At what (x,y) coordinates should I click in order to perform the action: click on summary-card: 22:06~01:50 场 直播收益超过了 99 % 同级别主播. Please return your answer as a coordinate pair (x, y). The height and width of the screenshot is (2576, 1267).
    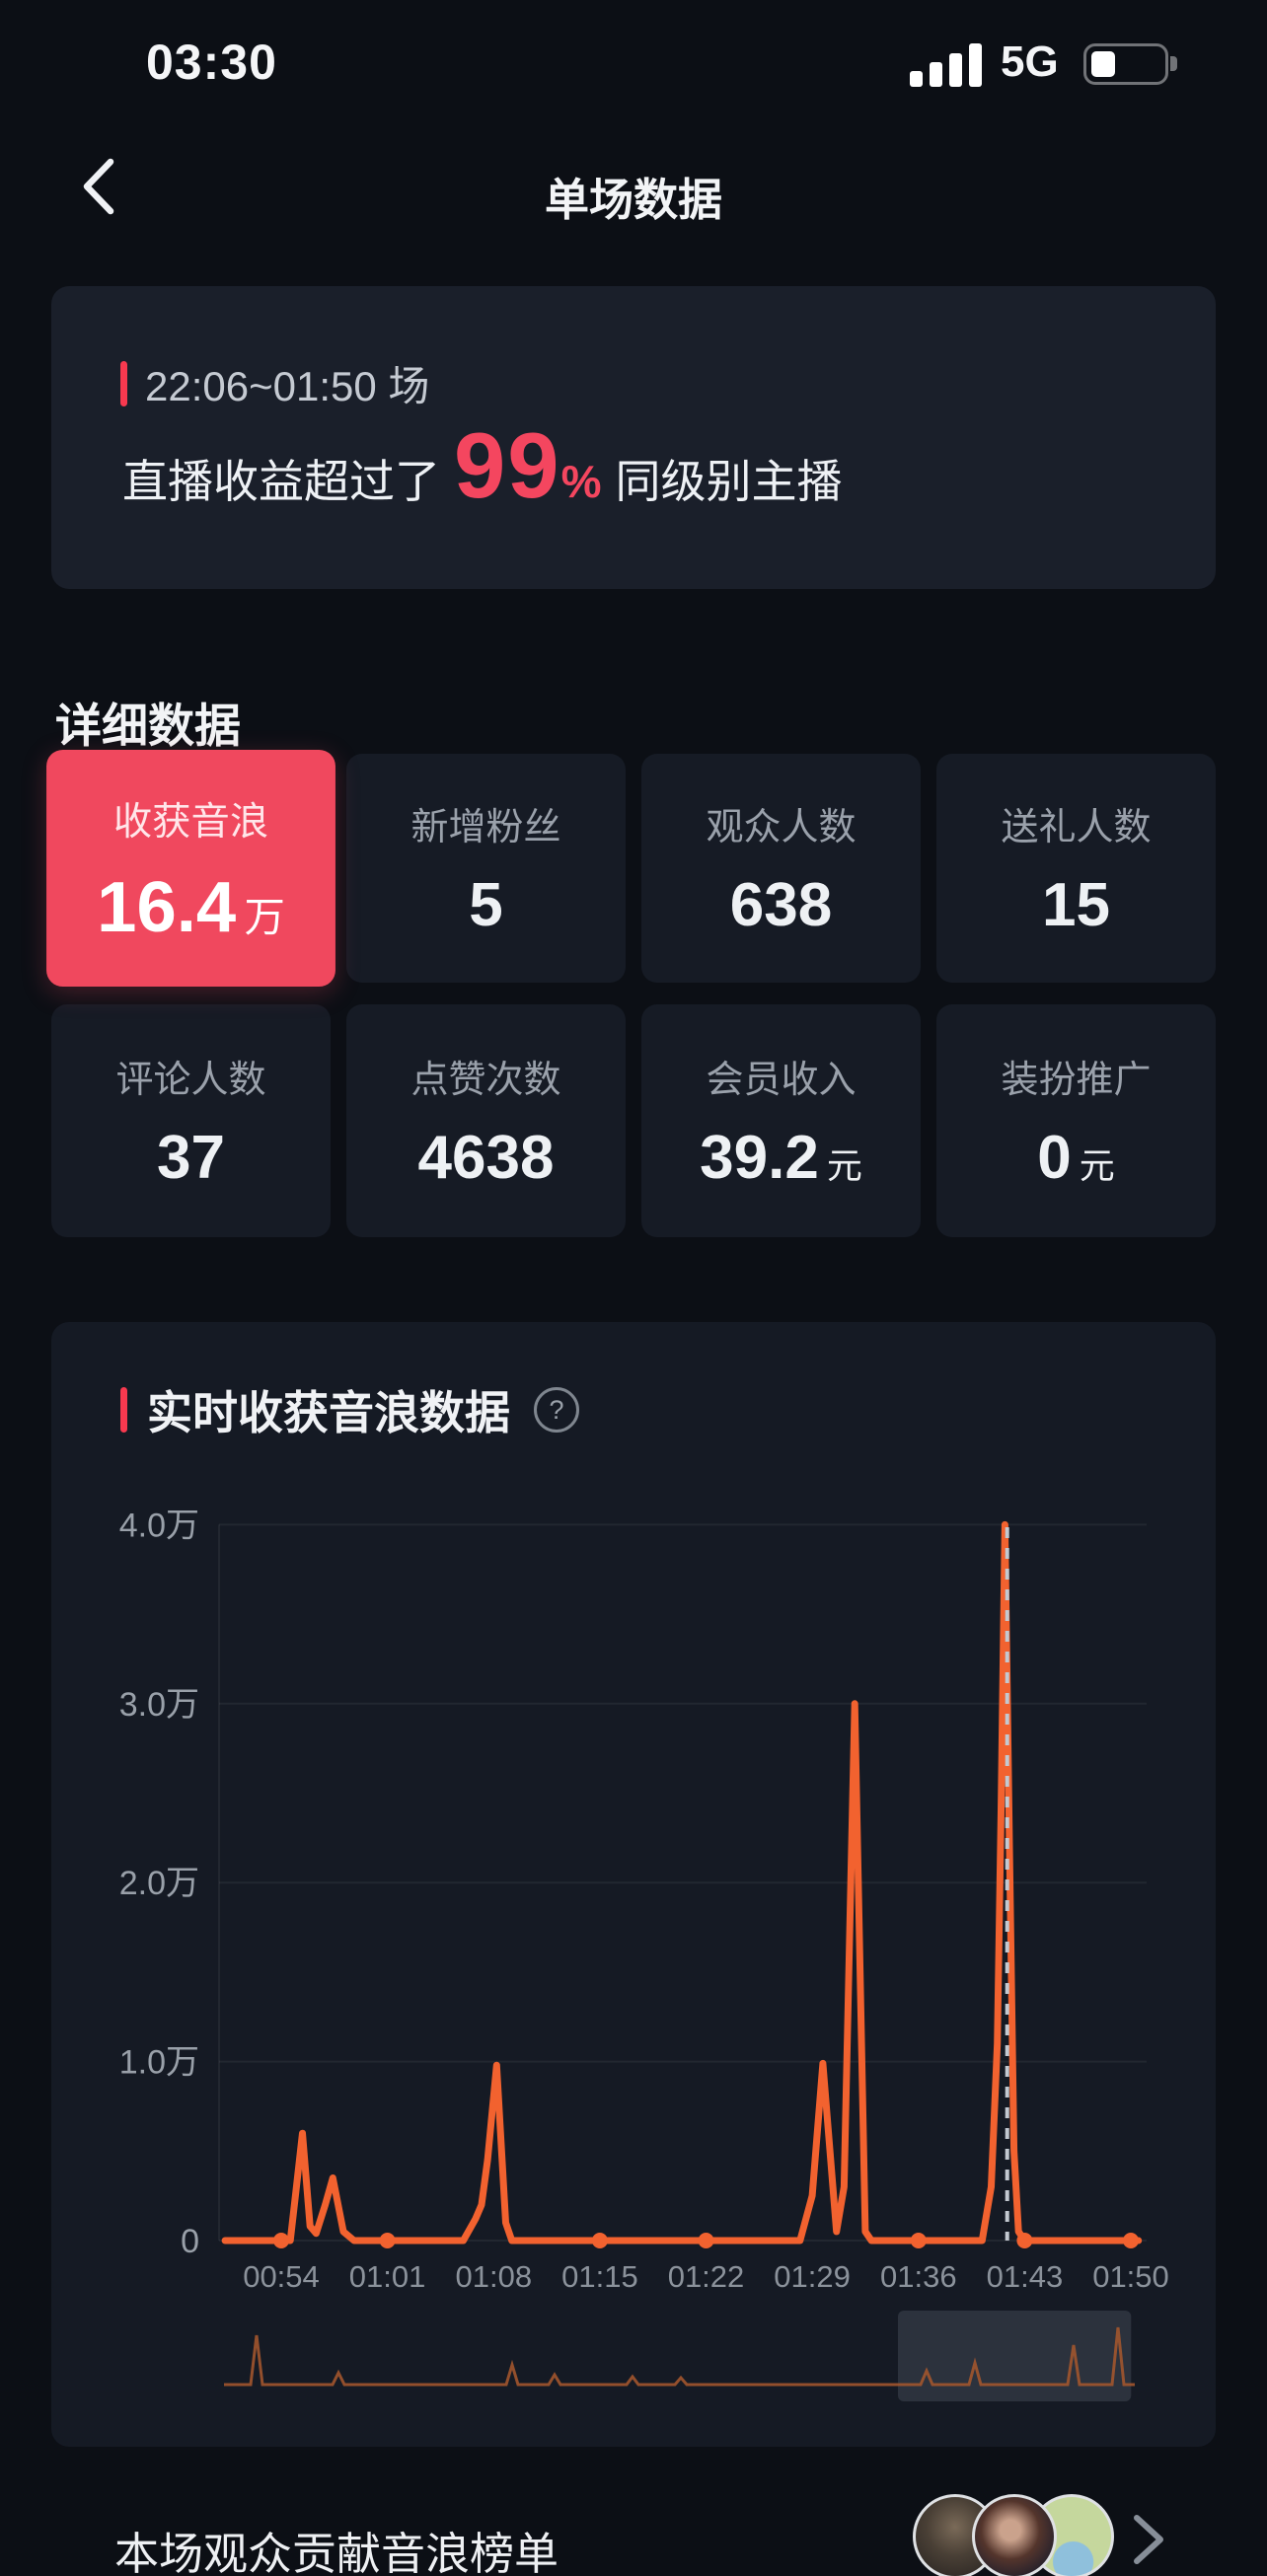
    Looking at the image, I should click on (633, 437).